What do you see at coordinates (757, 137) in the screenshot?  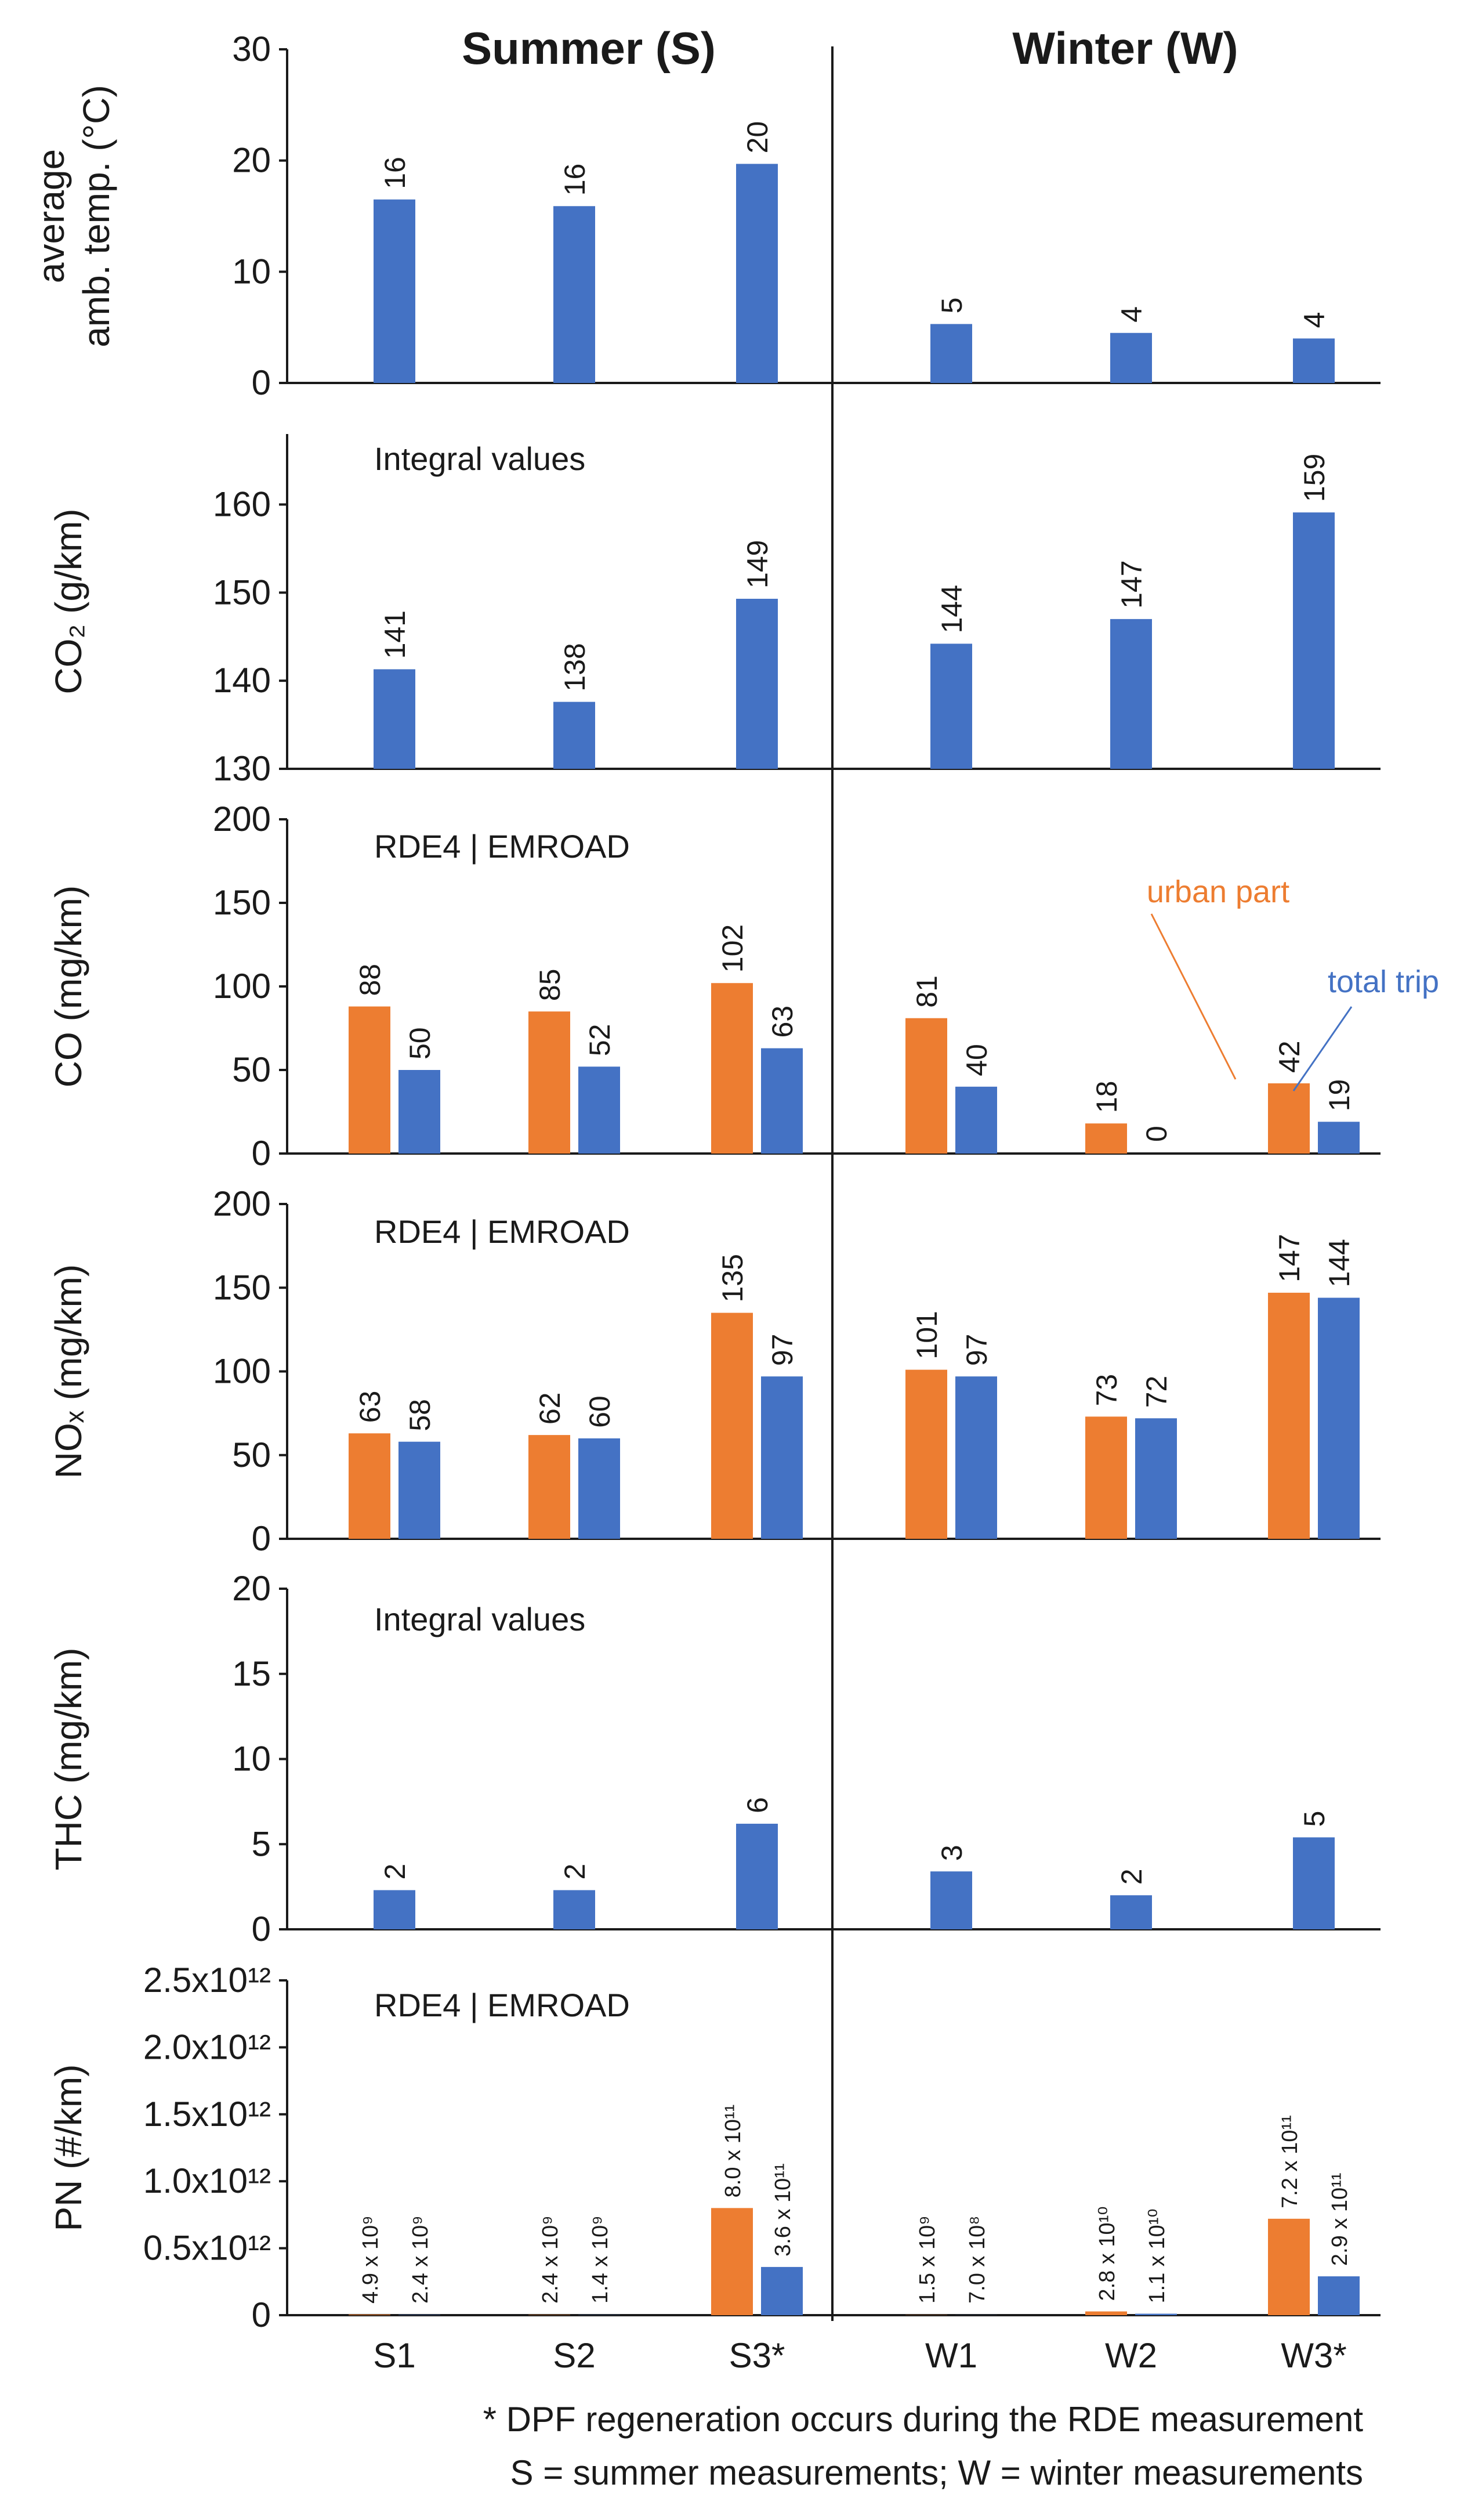 I see `temp-data-label: 20` at bounding box center [757, 137].